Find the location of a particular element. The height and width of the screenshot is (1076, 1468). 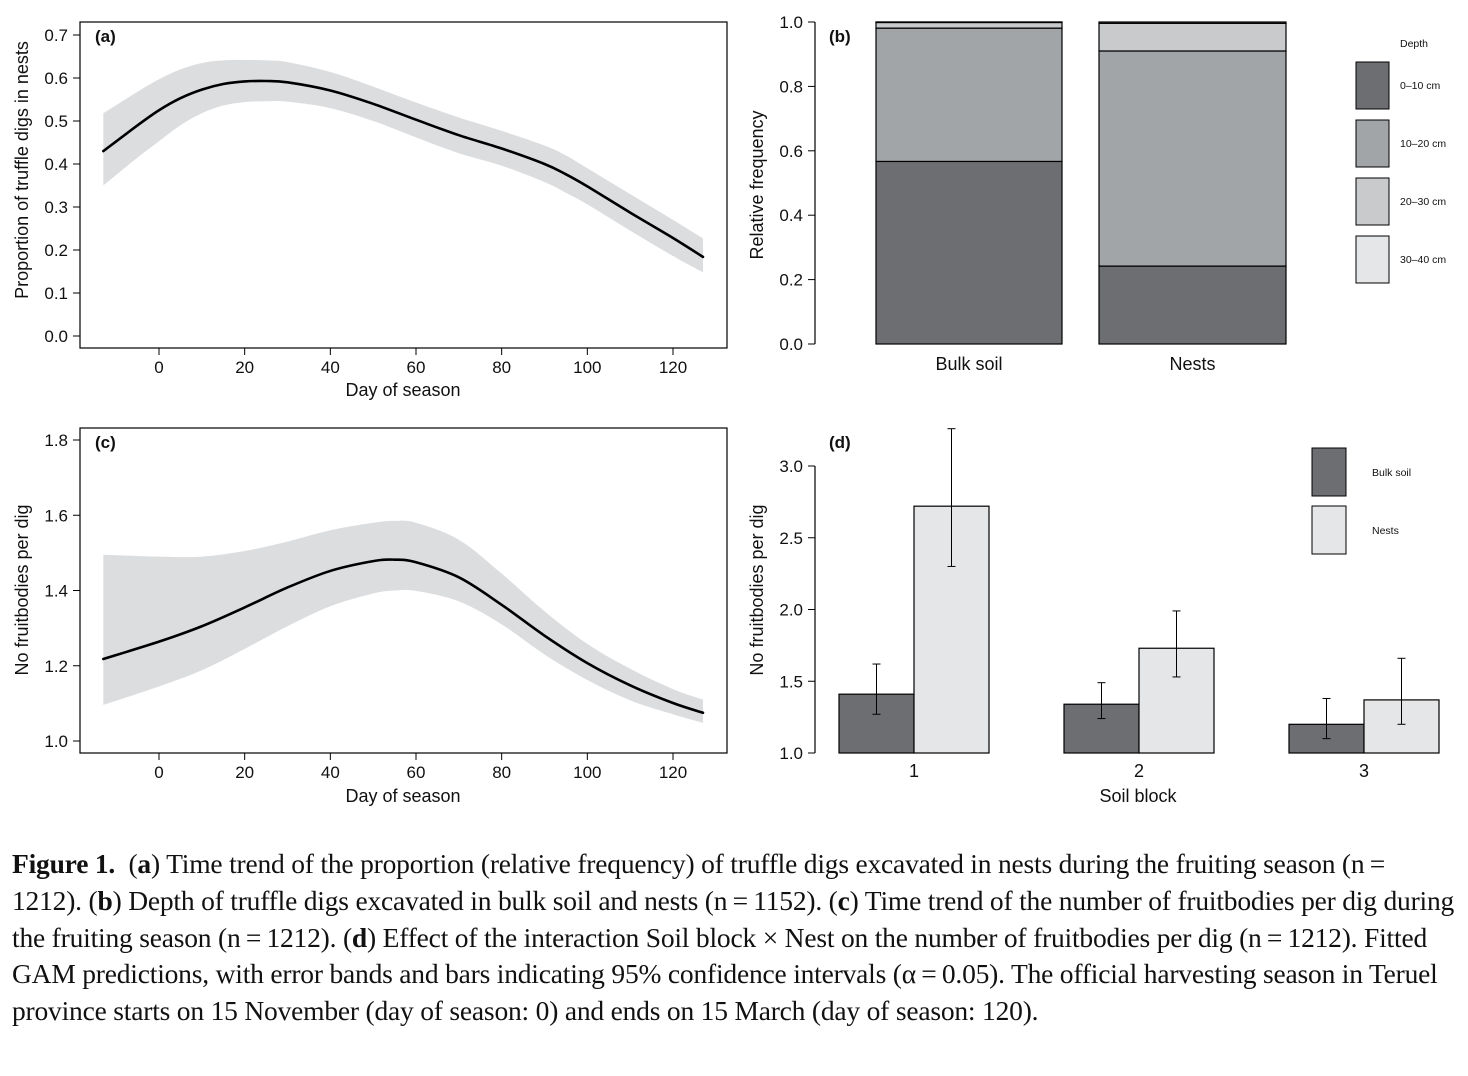

caption-part-b-key: b is located at coordinates (105, 900).